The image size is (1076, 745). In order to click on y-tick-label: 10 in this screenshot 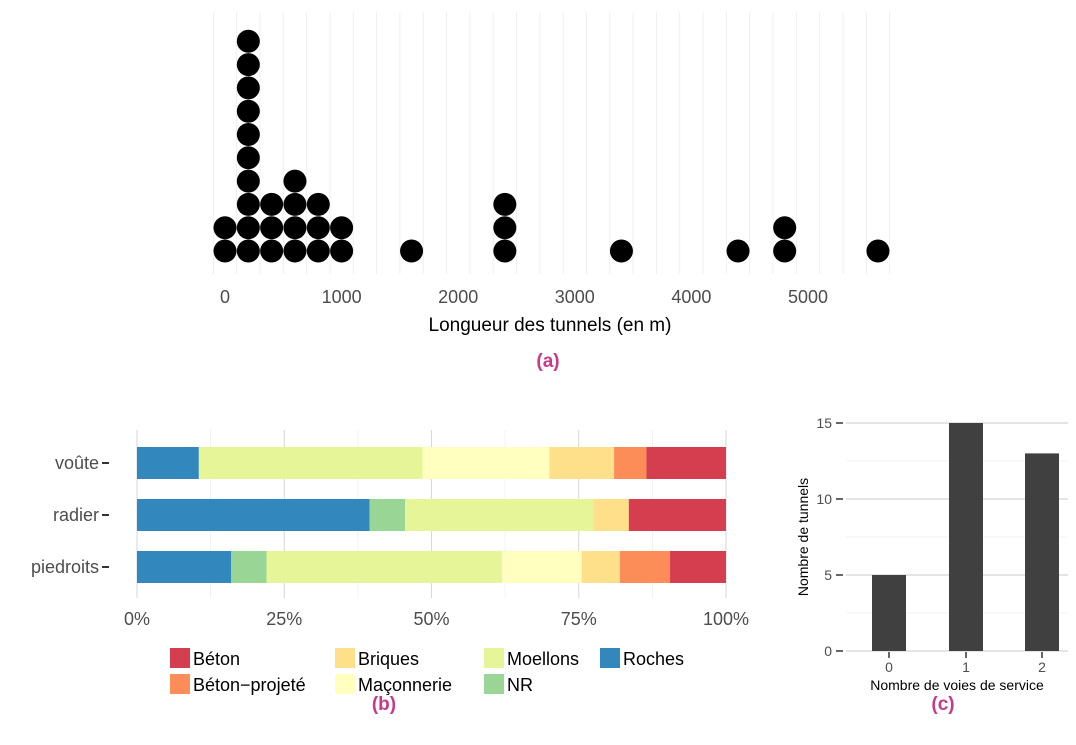, I will do `click(824, 499)`.